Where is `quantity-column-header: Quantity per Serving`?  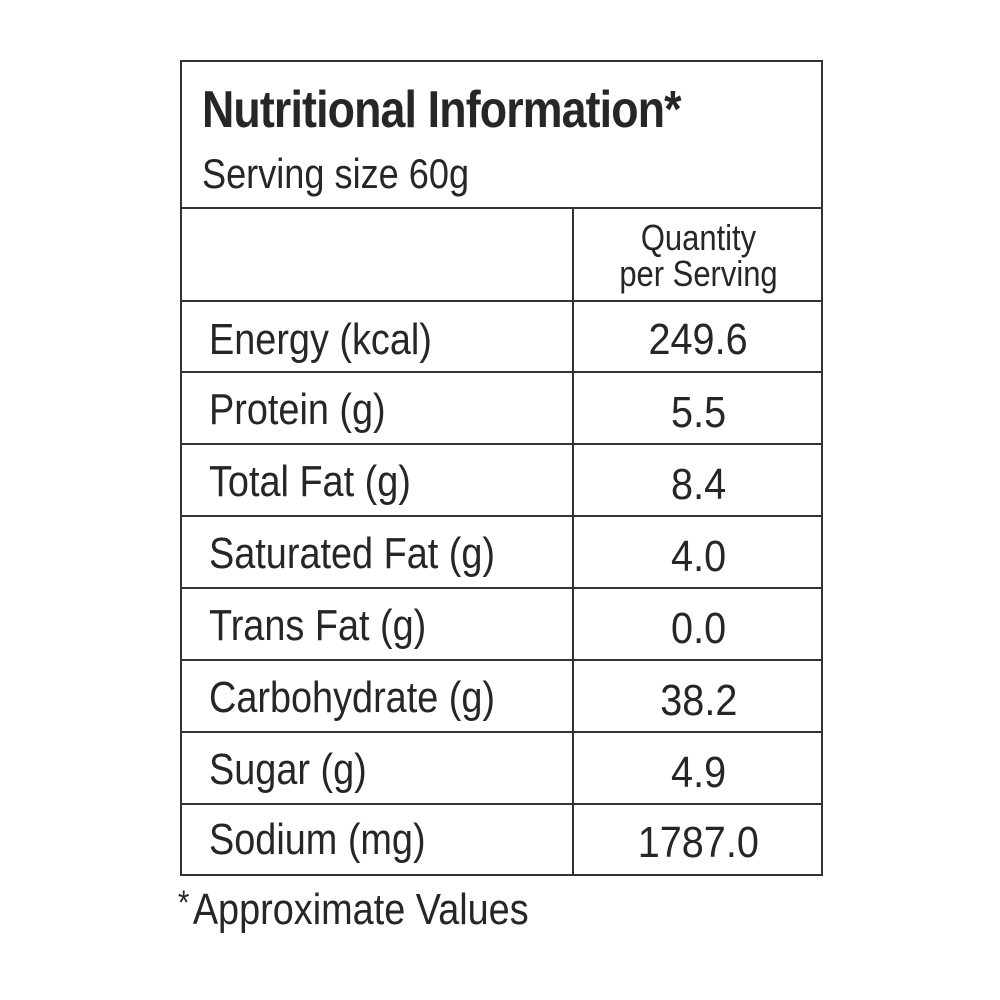
quantity-column-header: Quantity per Serving is located at coordinates (698, 257).